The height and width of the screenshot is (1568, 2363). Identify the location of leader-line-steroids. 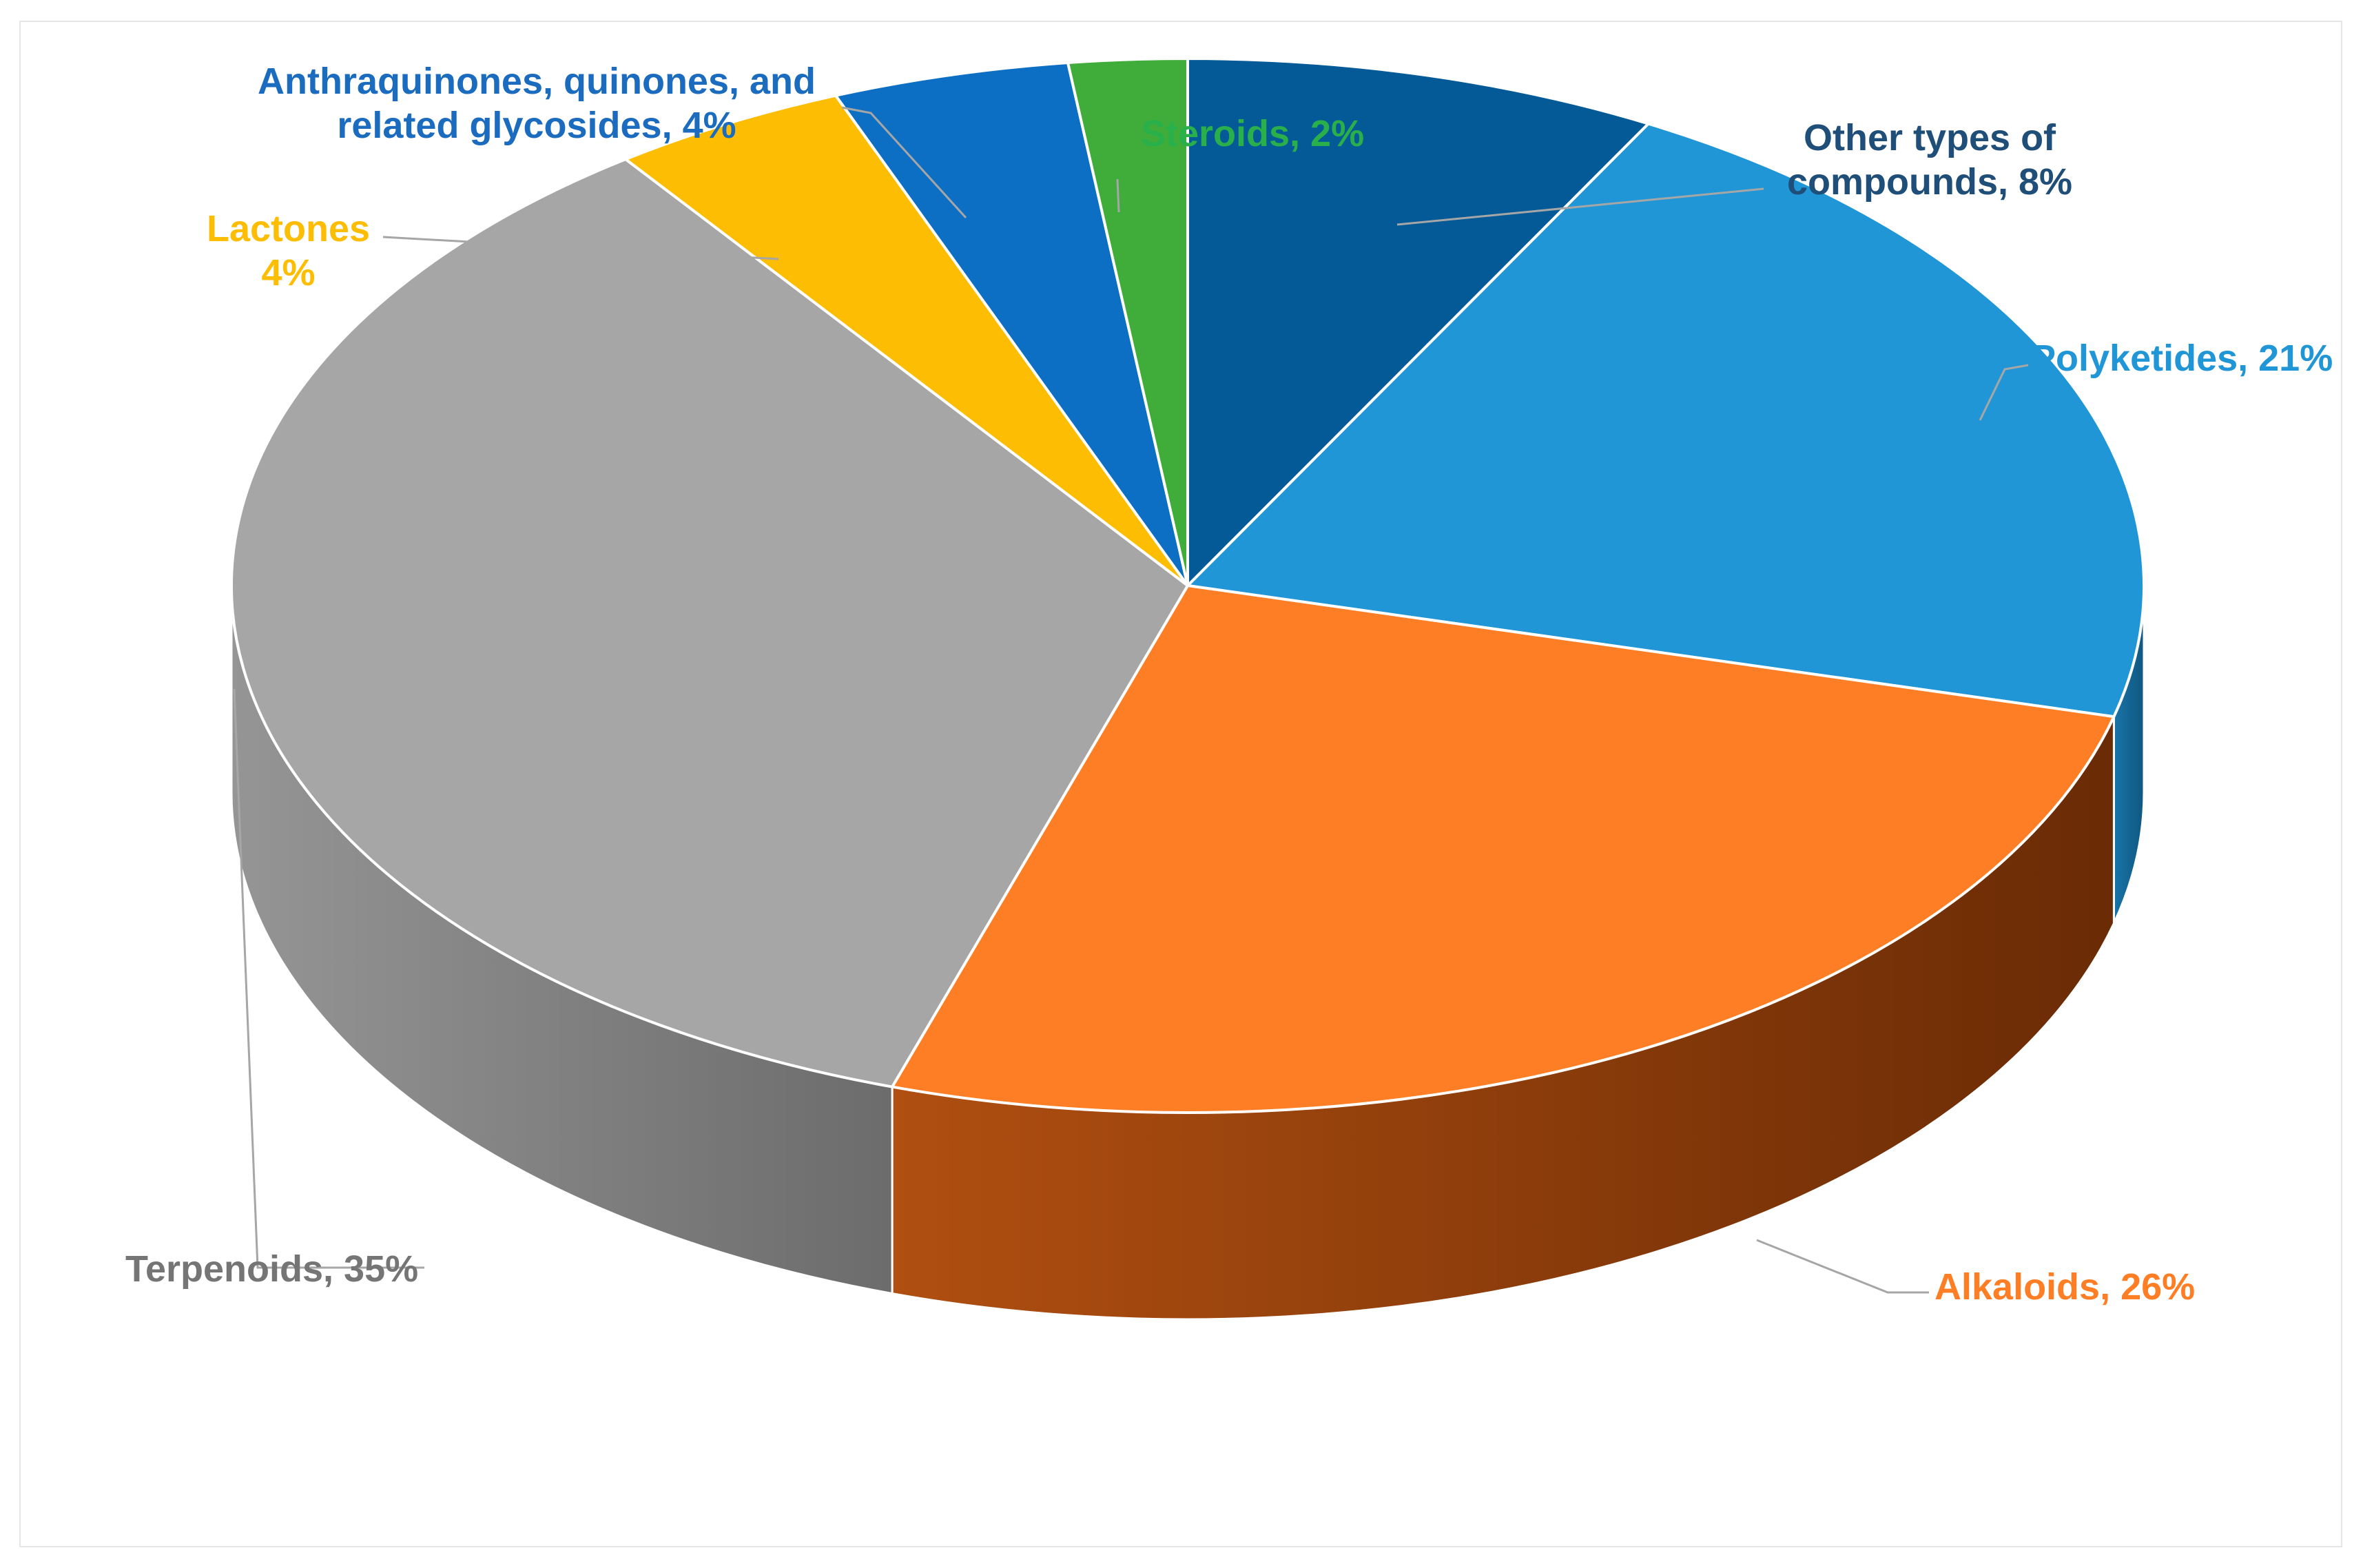
(1118, 195).